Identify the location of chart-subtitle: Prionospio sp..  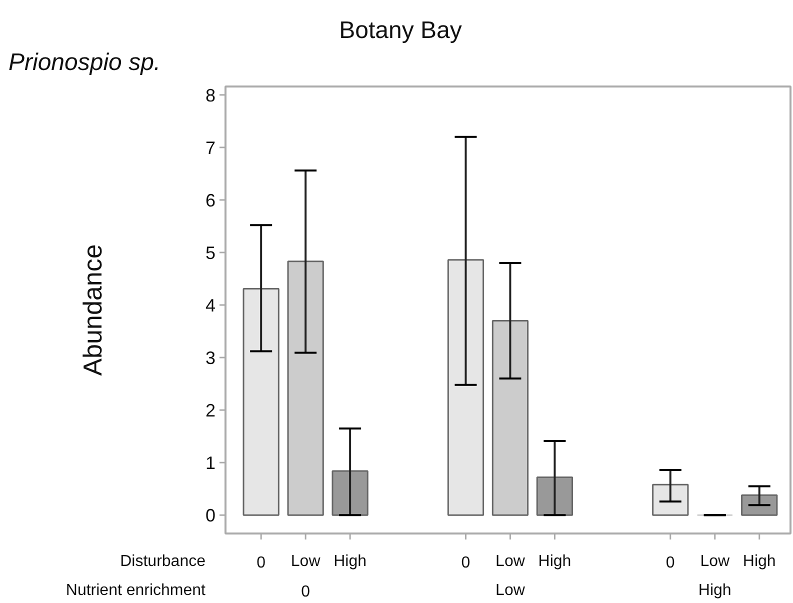
(84, 62).